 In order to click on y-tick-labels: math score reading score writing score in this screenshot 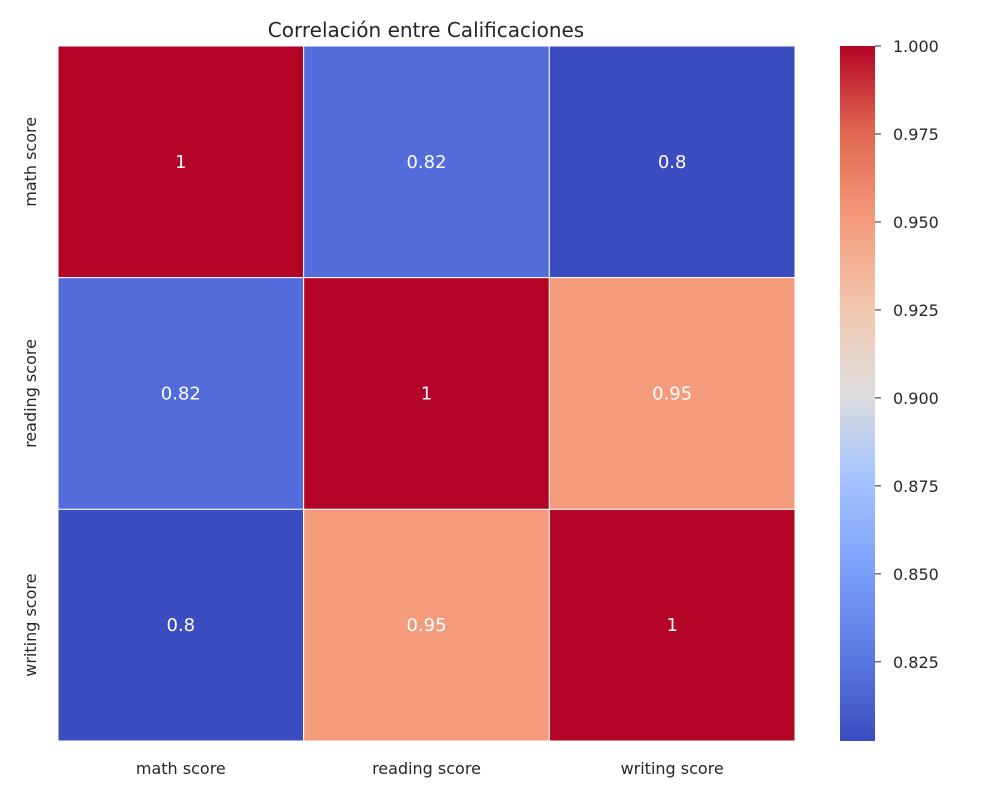, I will do `click(30, 397)`.